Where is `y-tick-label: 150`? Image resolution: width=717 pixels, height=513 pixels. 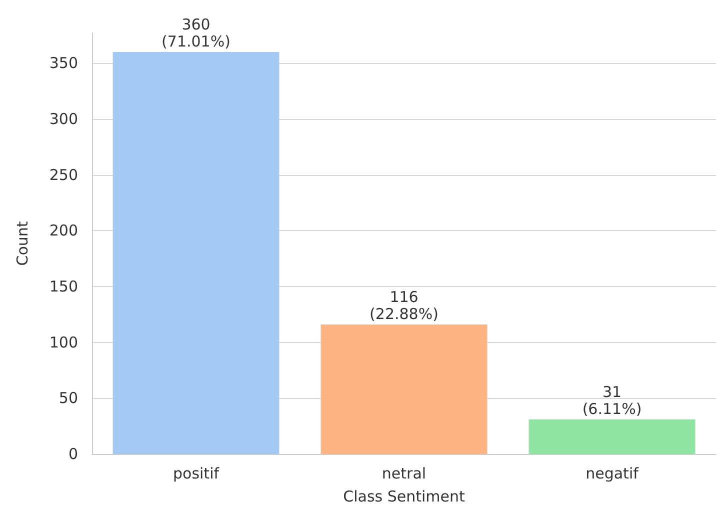
y-tick-label: 150 is located at coordinates (63, 286).